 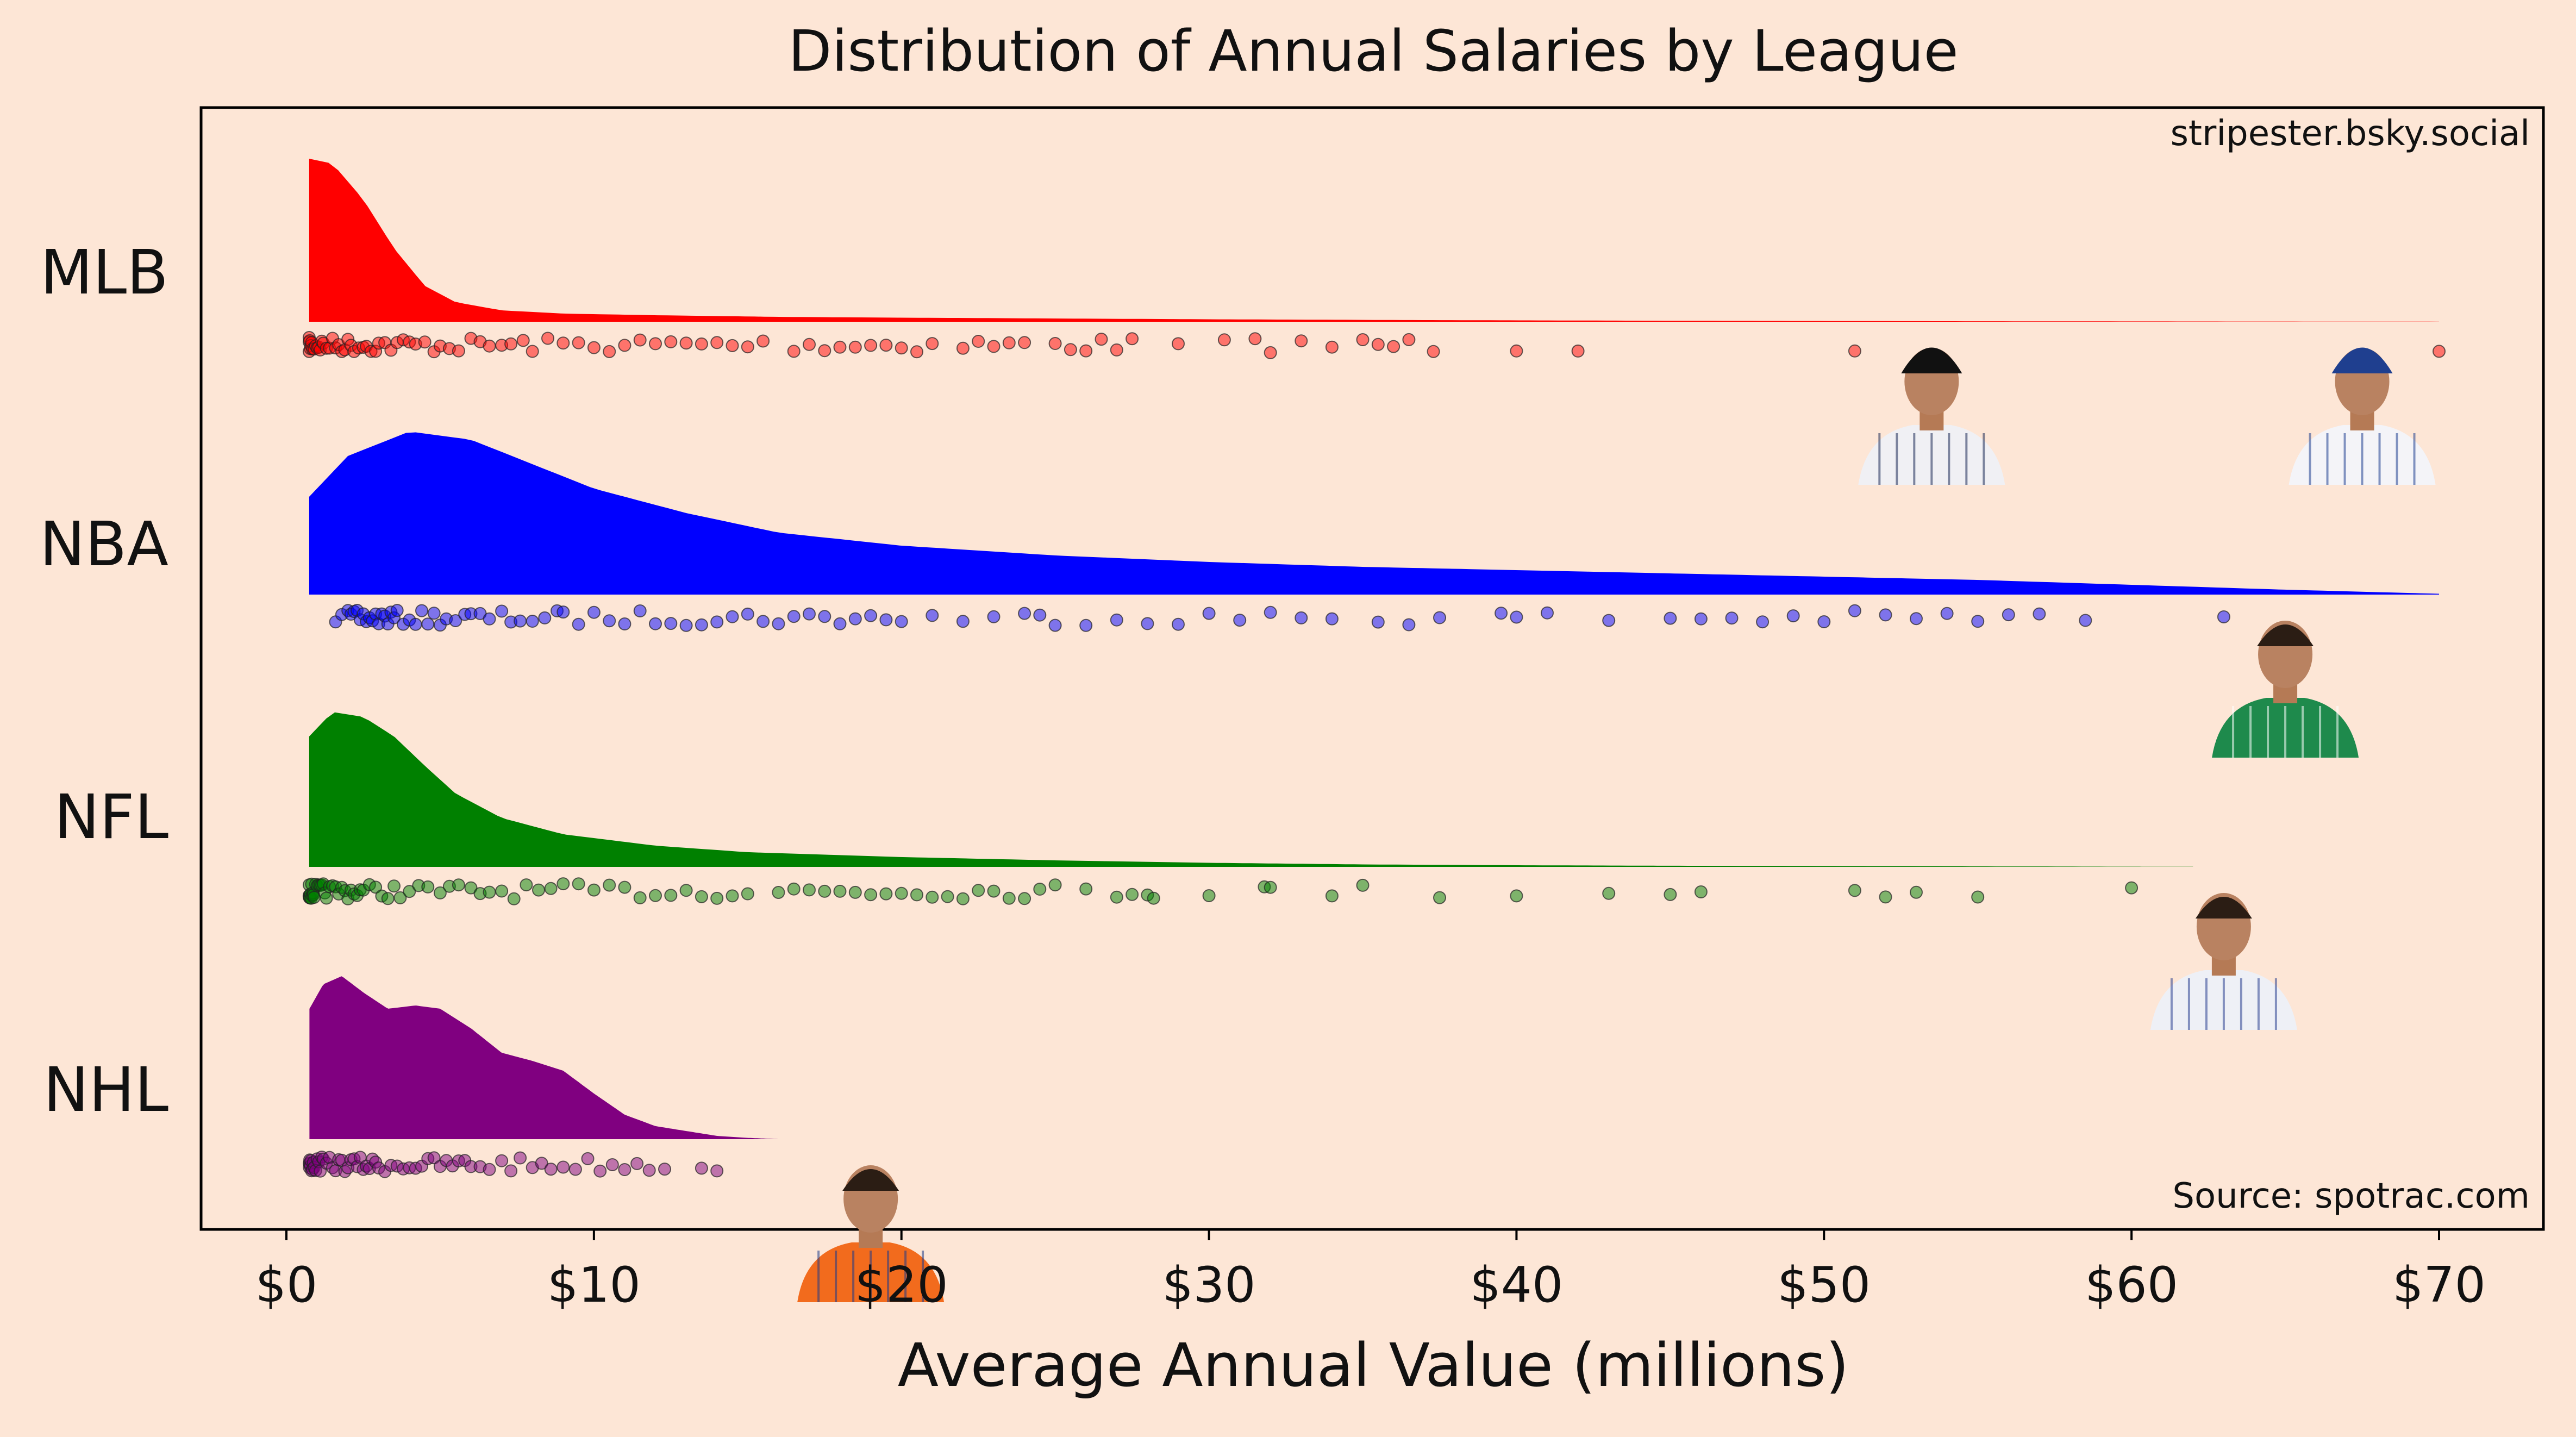 I want to click on x-tick-label: $40, so click(x=1517, y=1285).